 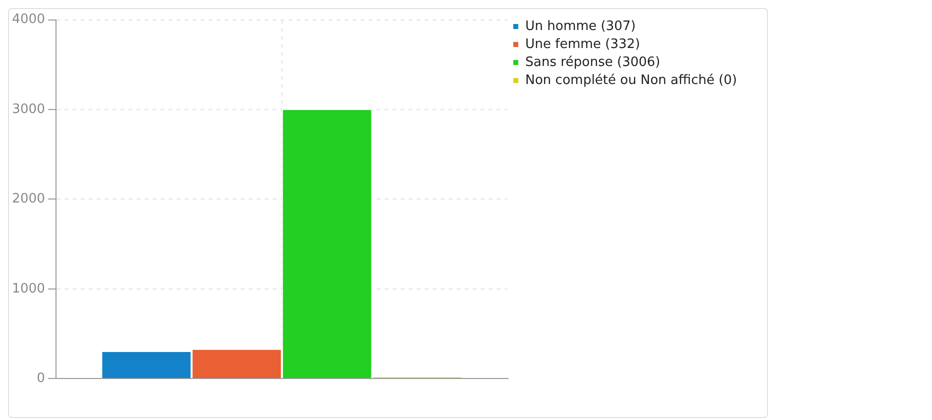 What do you see at coordinates (580, 26) in the screenshot?
I see `legend-label: Un homme (307)` at bounding box center [580, 26].